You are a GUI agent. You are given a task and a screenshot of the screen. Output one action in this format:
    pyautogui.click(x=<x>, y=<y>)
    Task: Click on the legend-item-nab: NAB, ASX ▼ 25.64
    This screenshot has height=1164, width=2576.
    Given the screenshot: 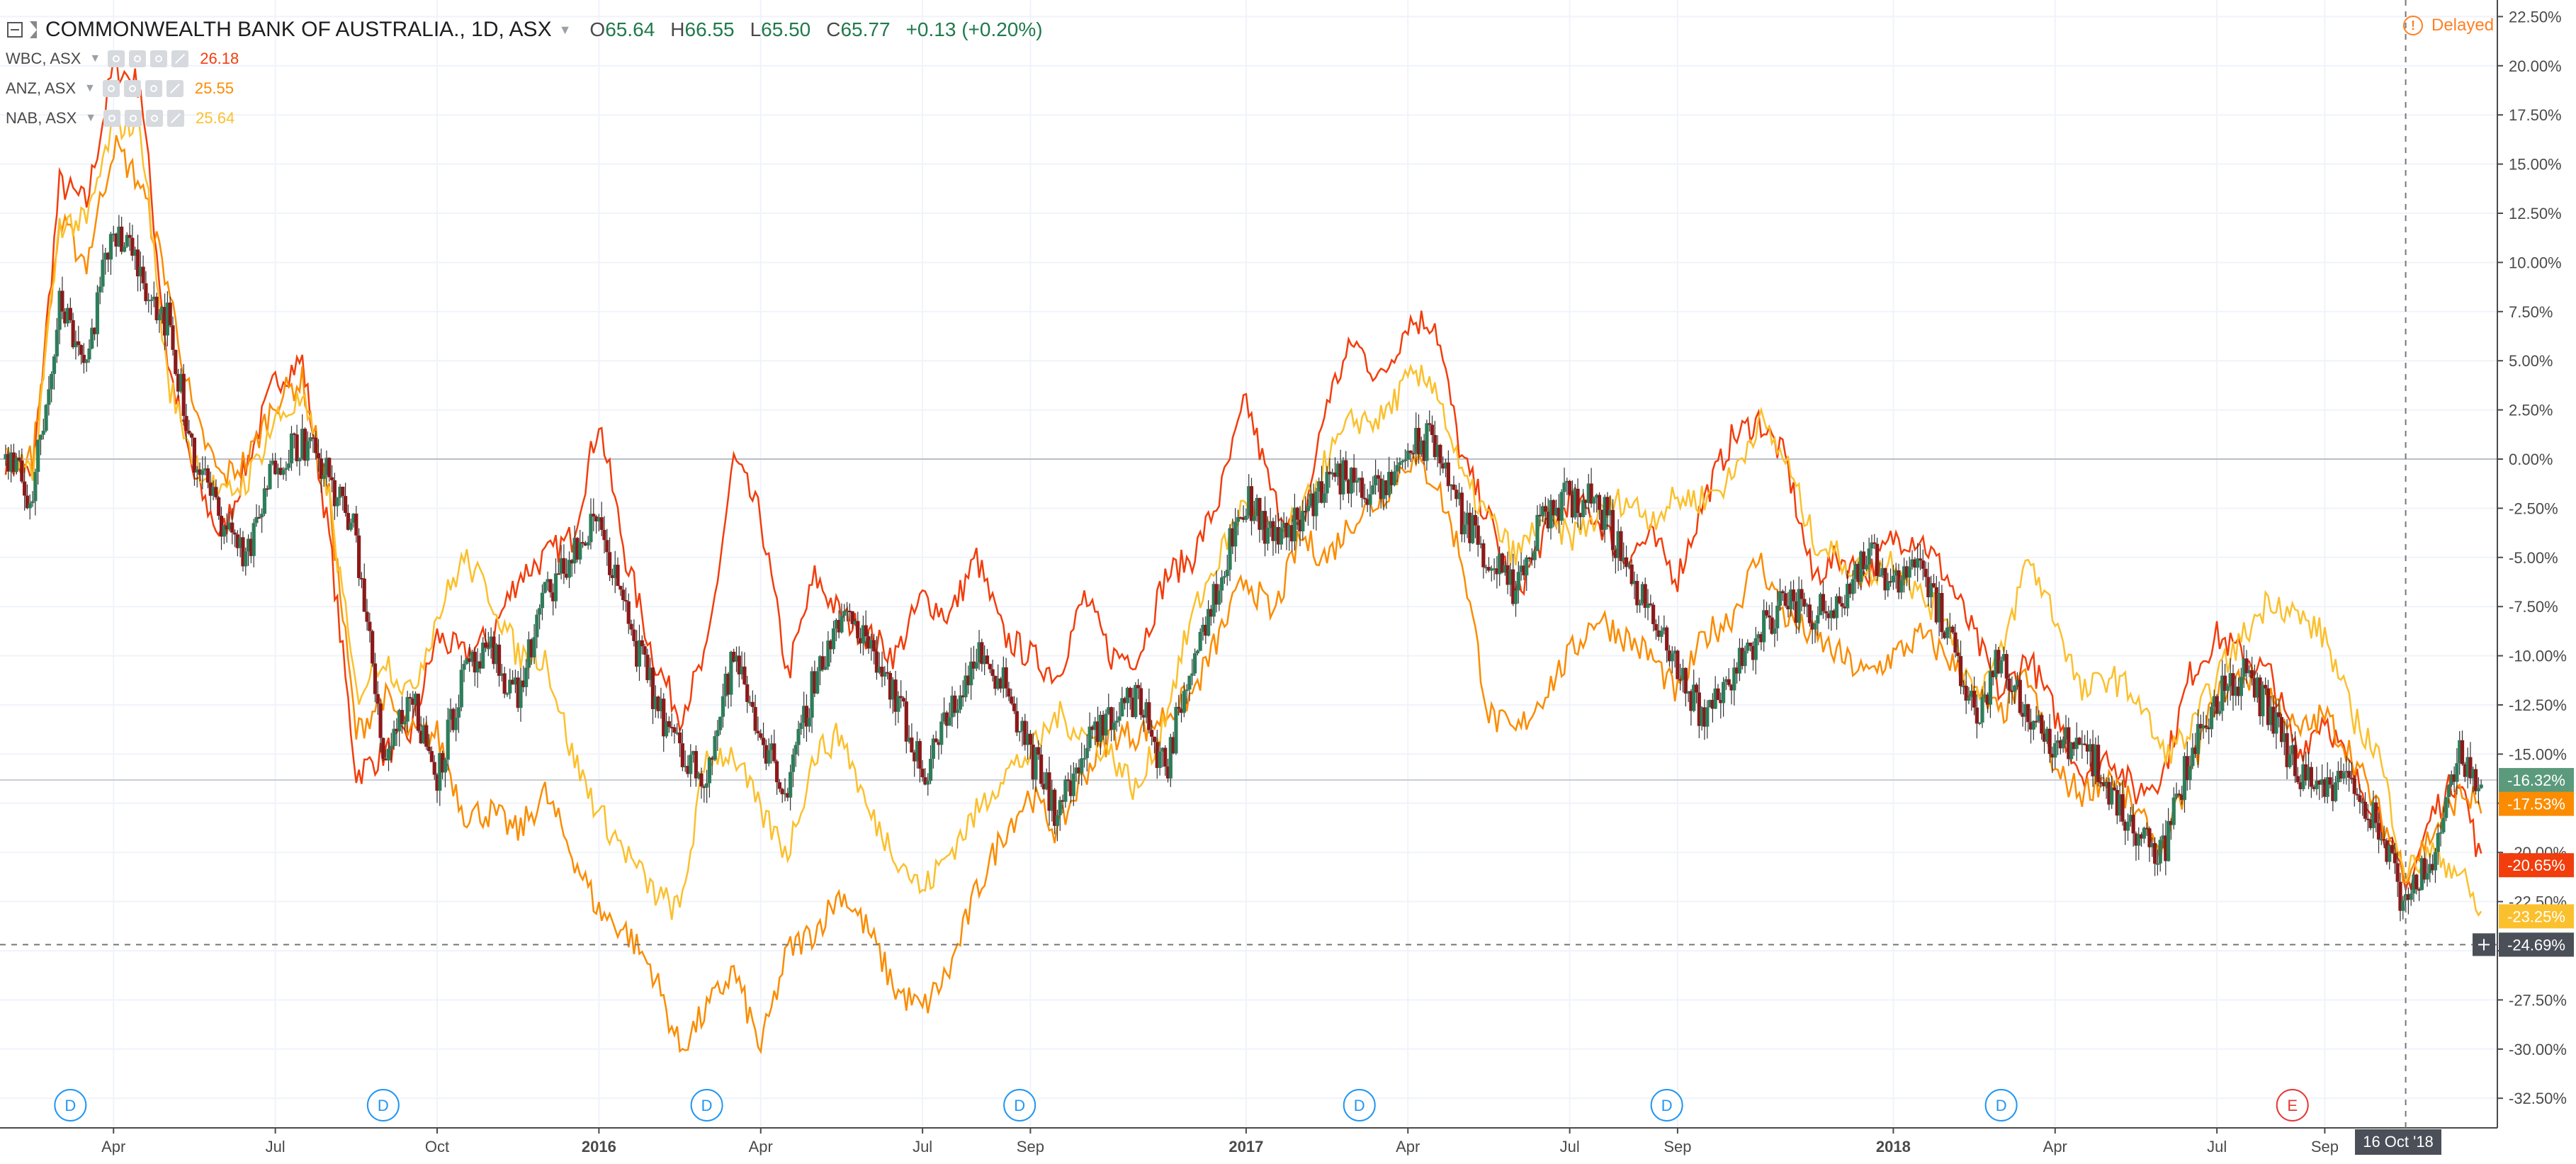 What is the action you would take?
    pyautogui.click(x=120, y=118)
    